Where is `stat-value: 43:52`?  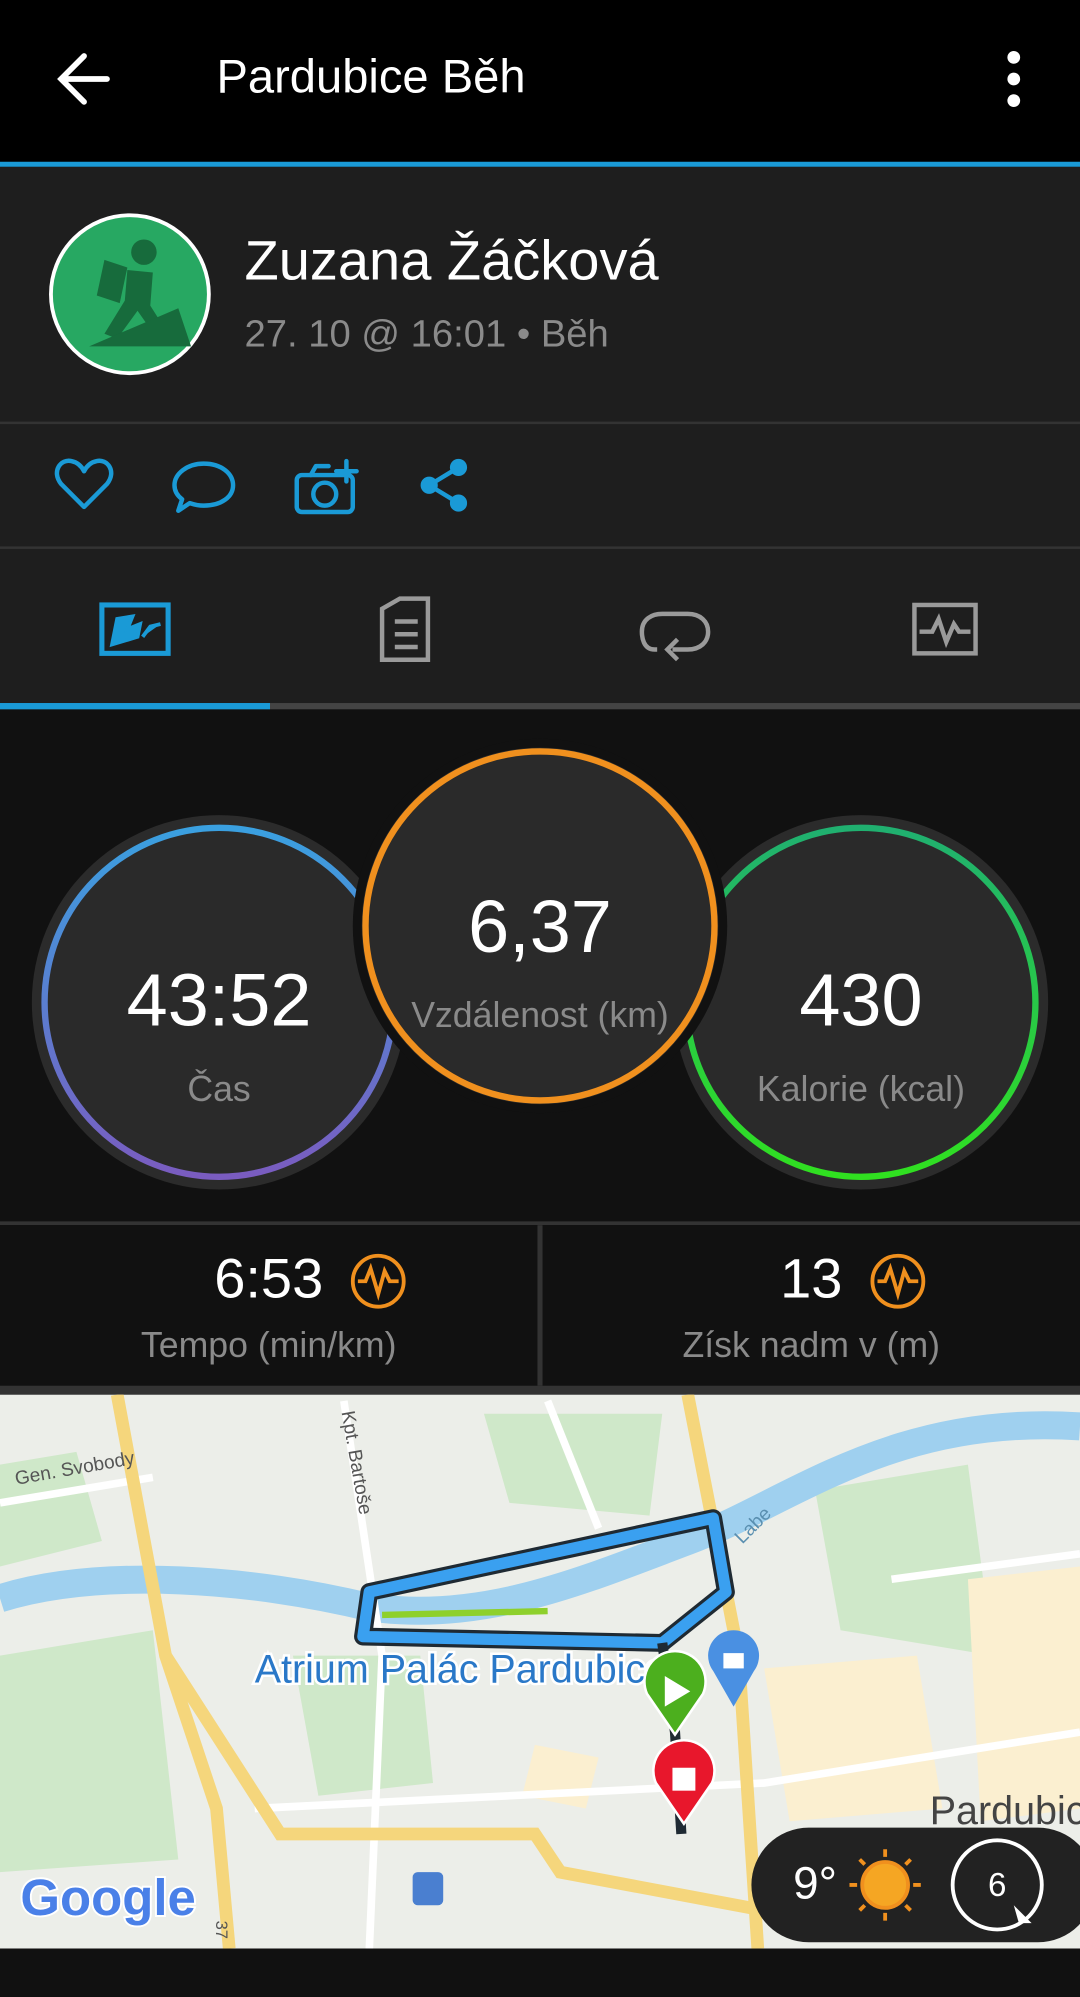
stat-value: 43:52 is located at coordinates (219, 1000).